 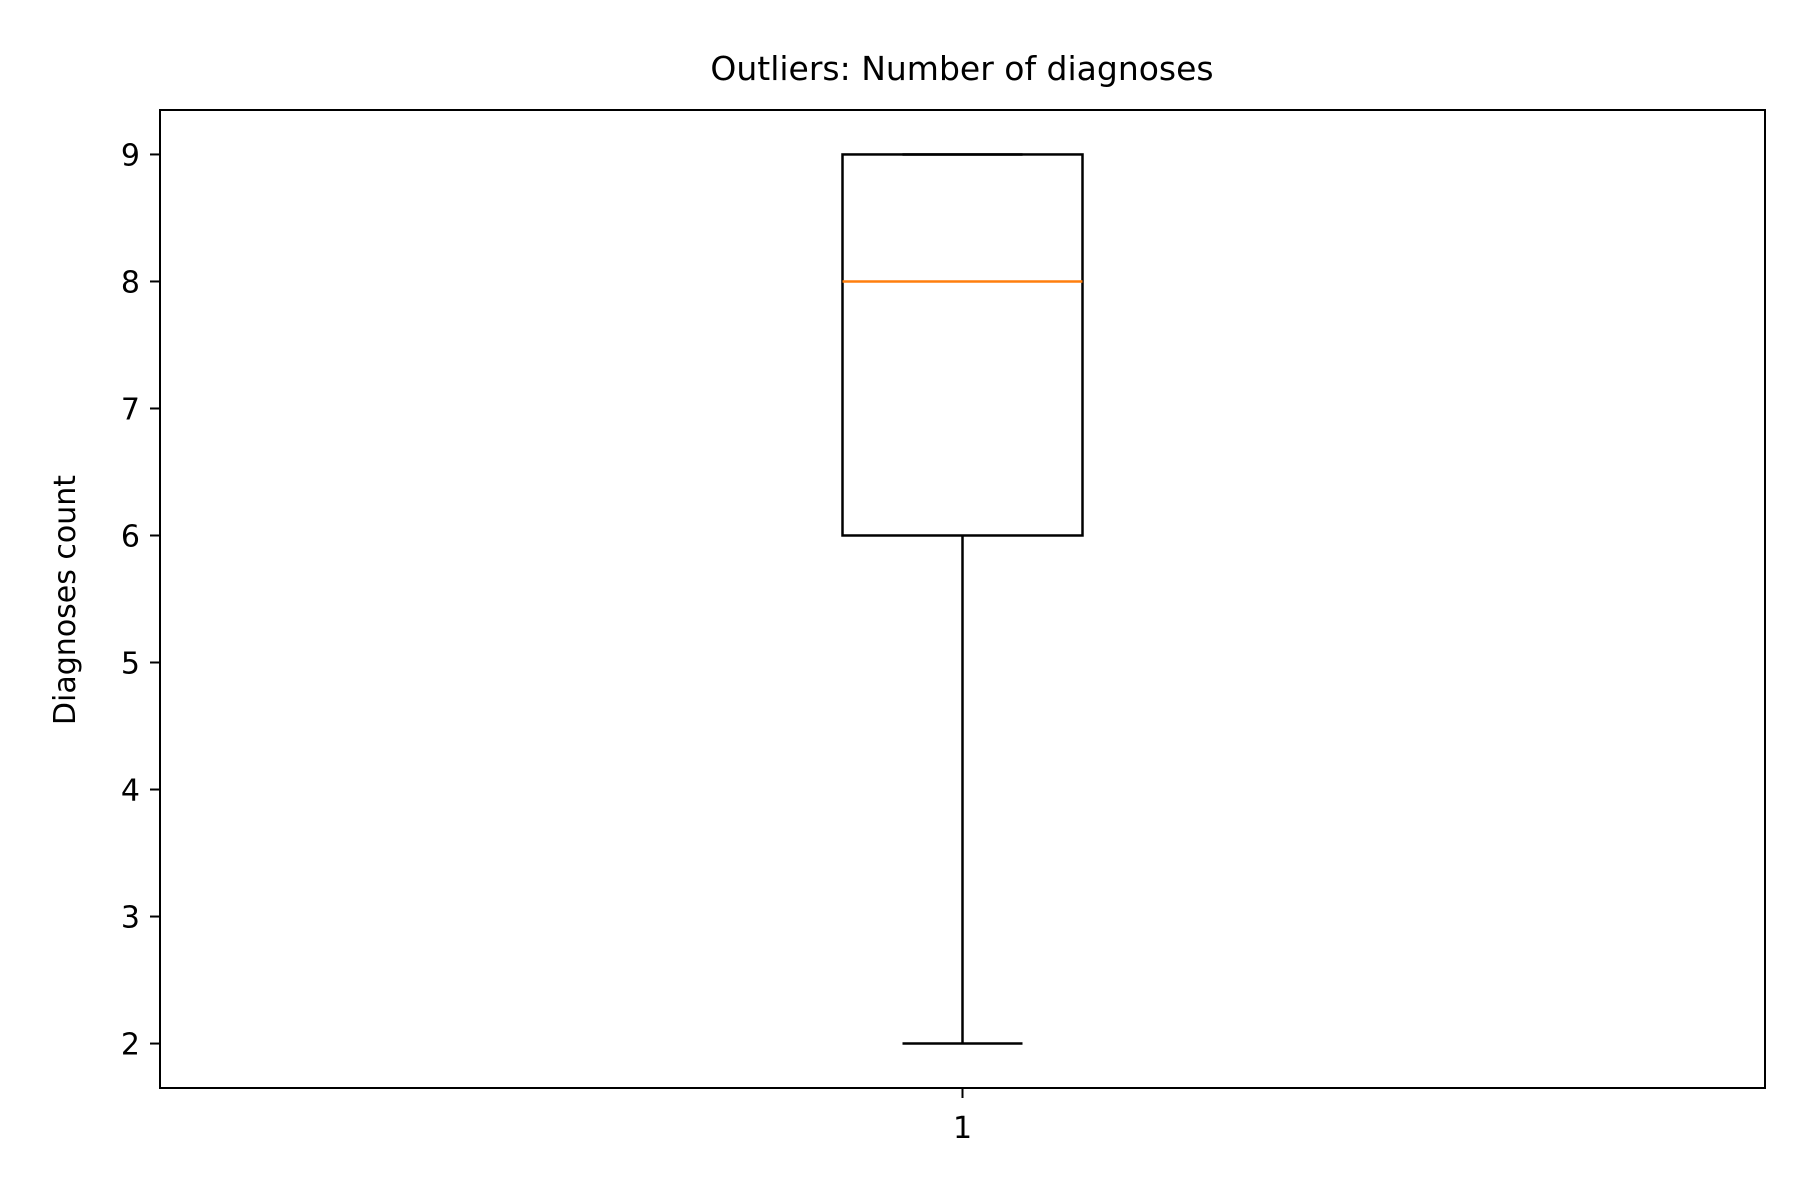 What do you see at coordinates (130, 1045) in the screenshot?
I see `y-tick-label: 2` at bounding box center [130, 1045].